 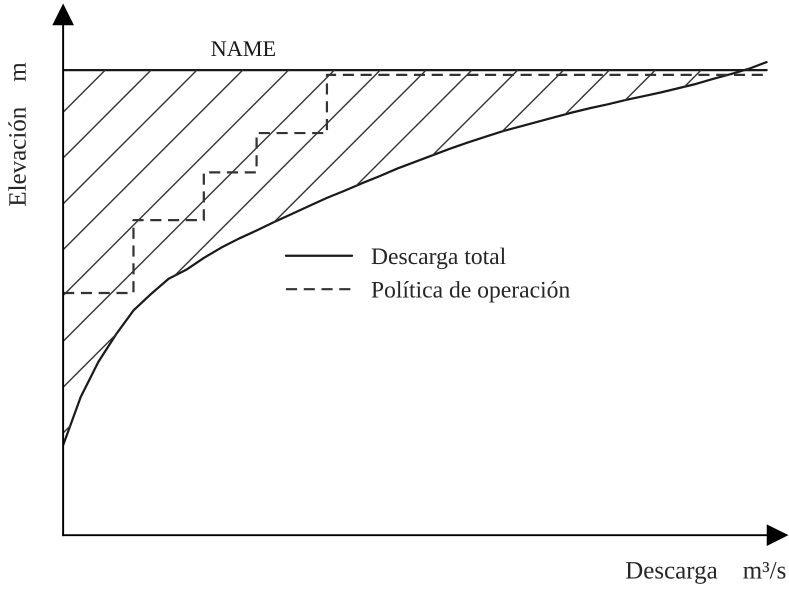 What do you see at coordinates (706, 573) in the screenshot?
I see `x-axis-title: Descarga m³/s` at bounding box center [706, 573].